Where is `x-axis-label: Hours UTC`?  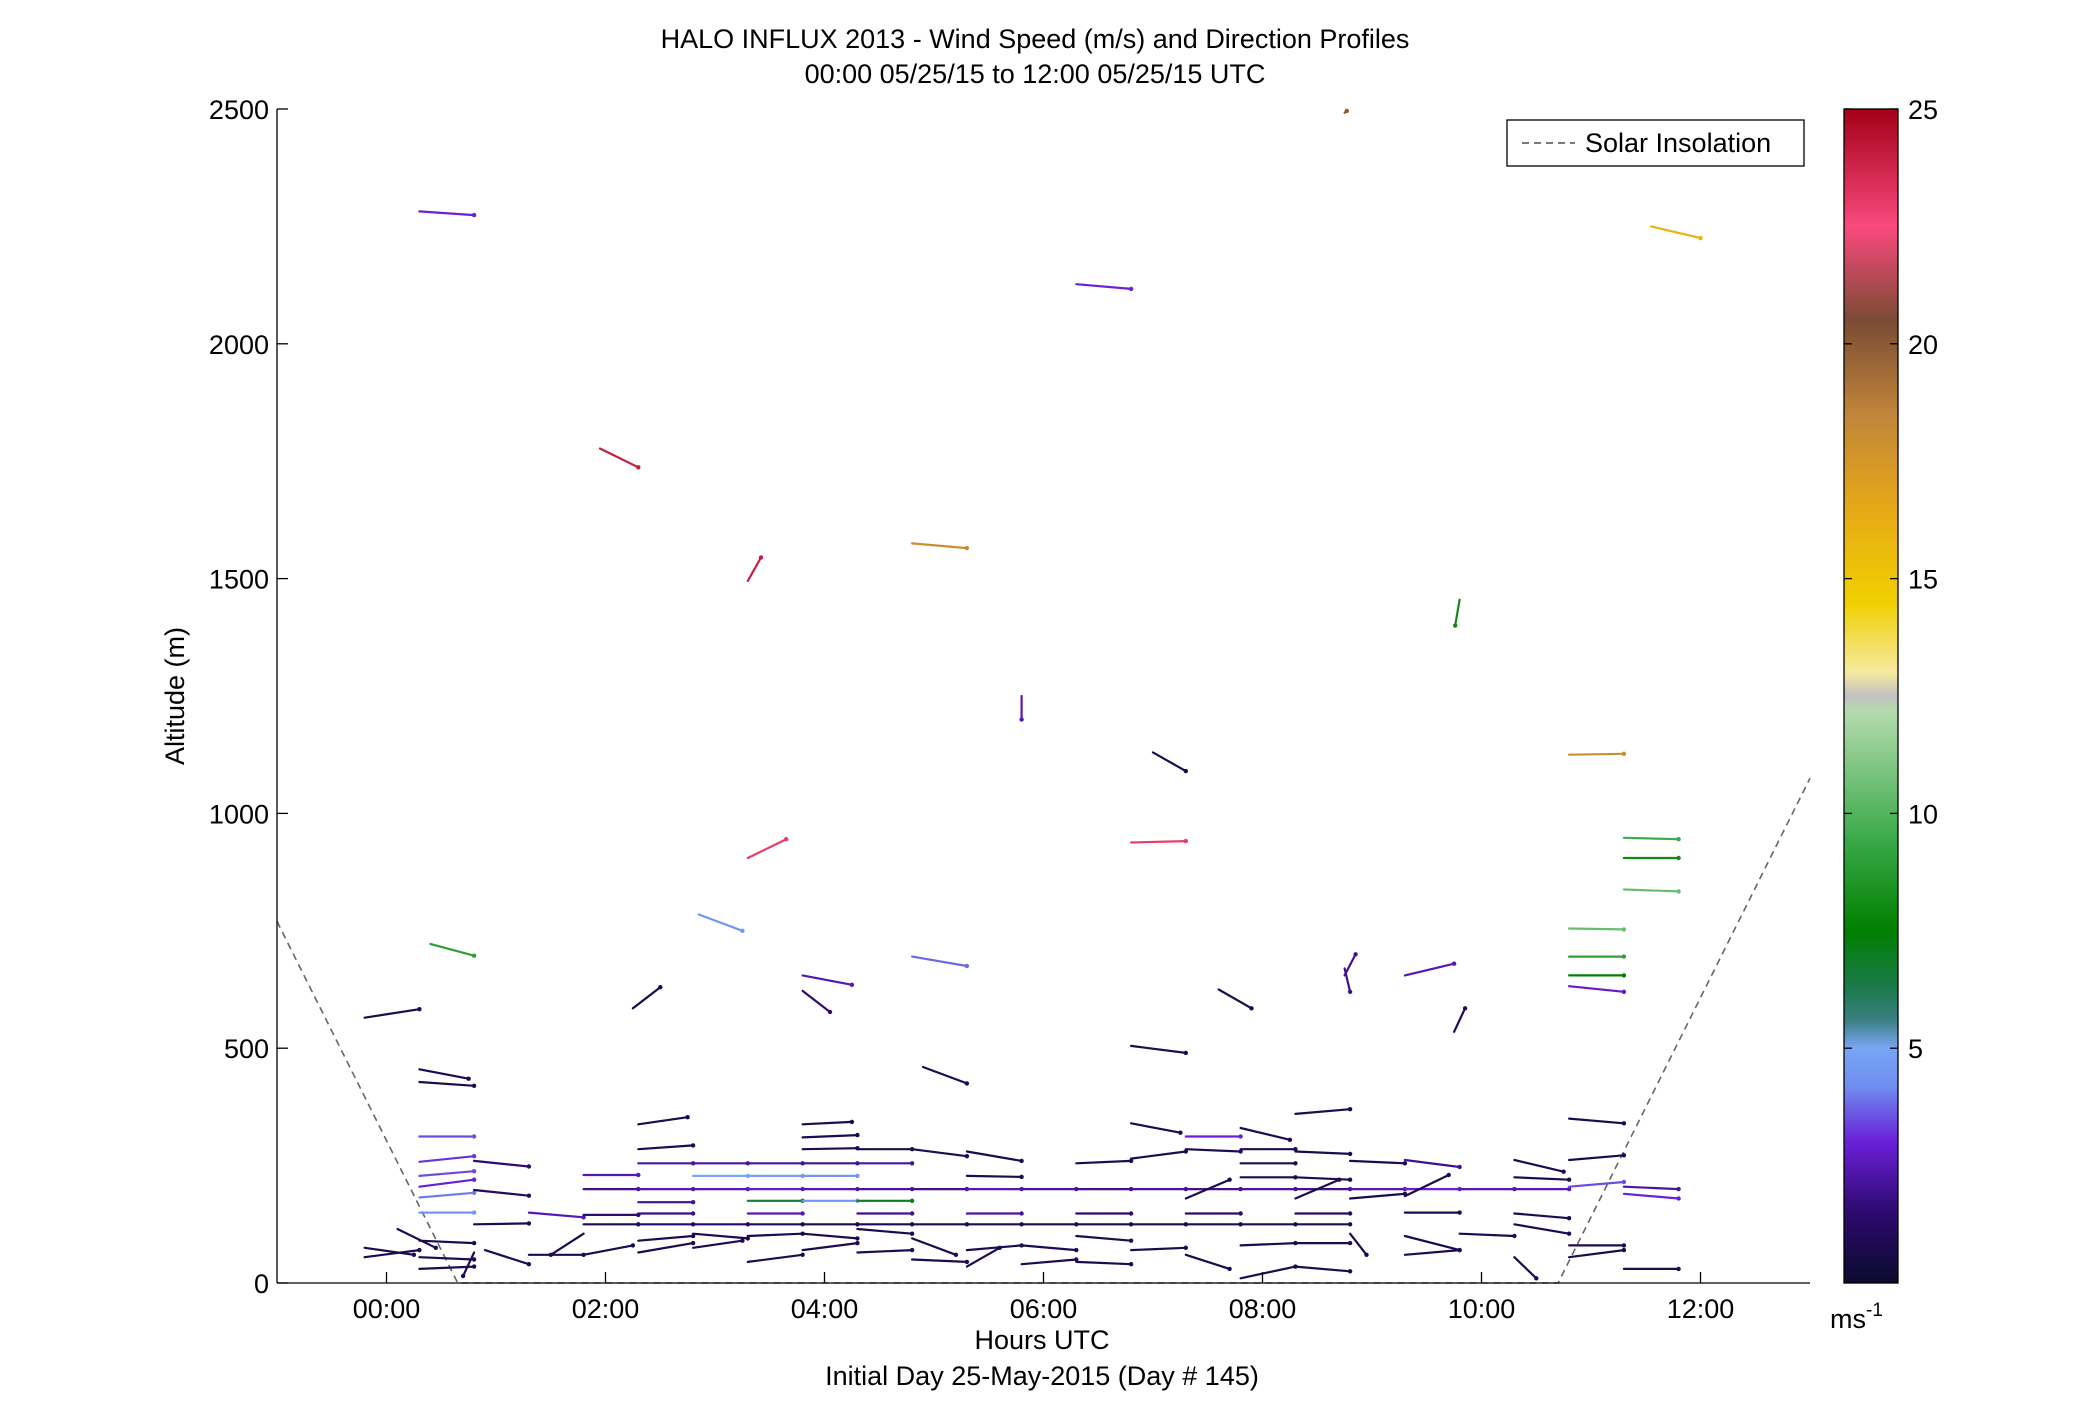 x-axis-label: Hours UTC is located at coordinates (1041, 1340).